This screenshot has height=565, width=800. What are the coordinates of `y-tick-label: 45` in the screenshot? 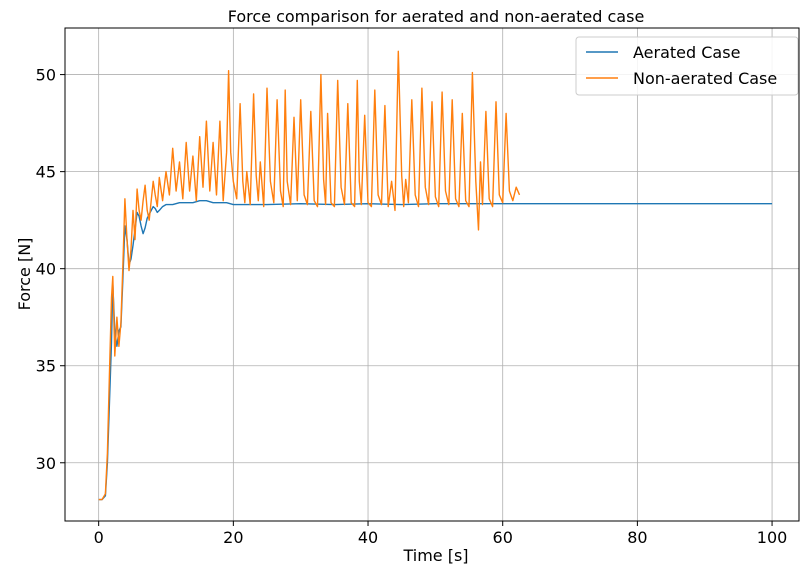 It's located at (46, 172).